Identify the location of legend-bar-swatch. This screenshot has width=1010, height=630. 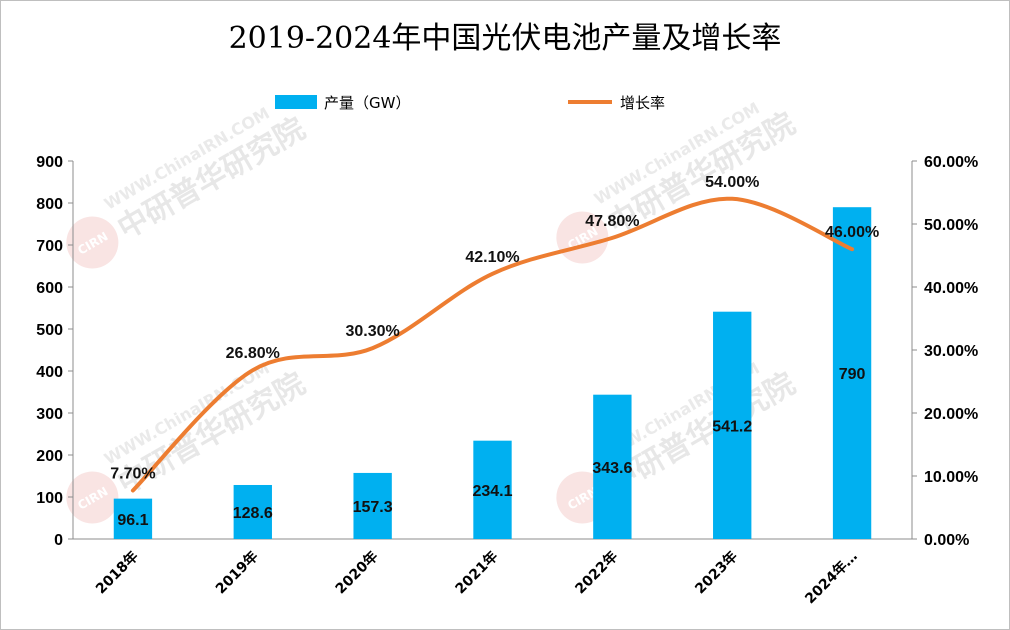
(296, 102).